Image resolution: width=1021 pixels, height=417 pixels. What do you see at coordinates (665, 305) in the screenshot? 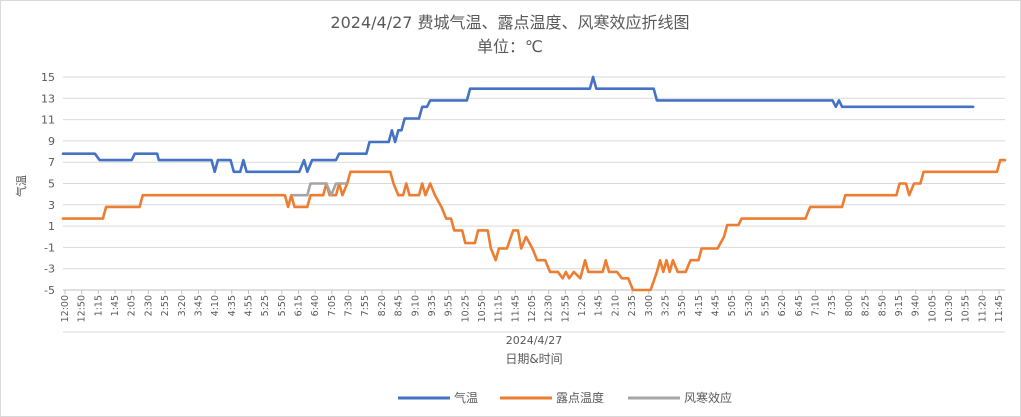
I see `x-tick-label: 3:25` at bounding box center [665, 305].